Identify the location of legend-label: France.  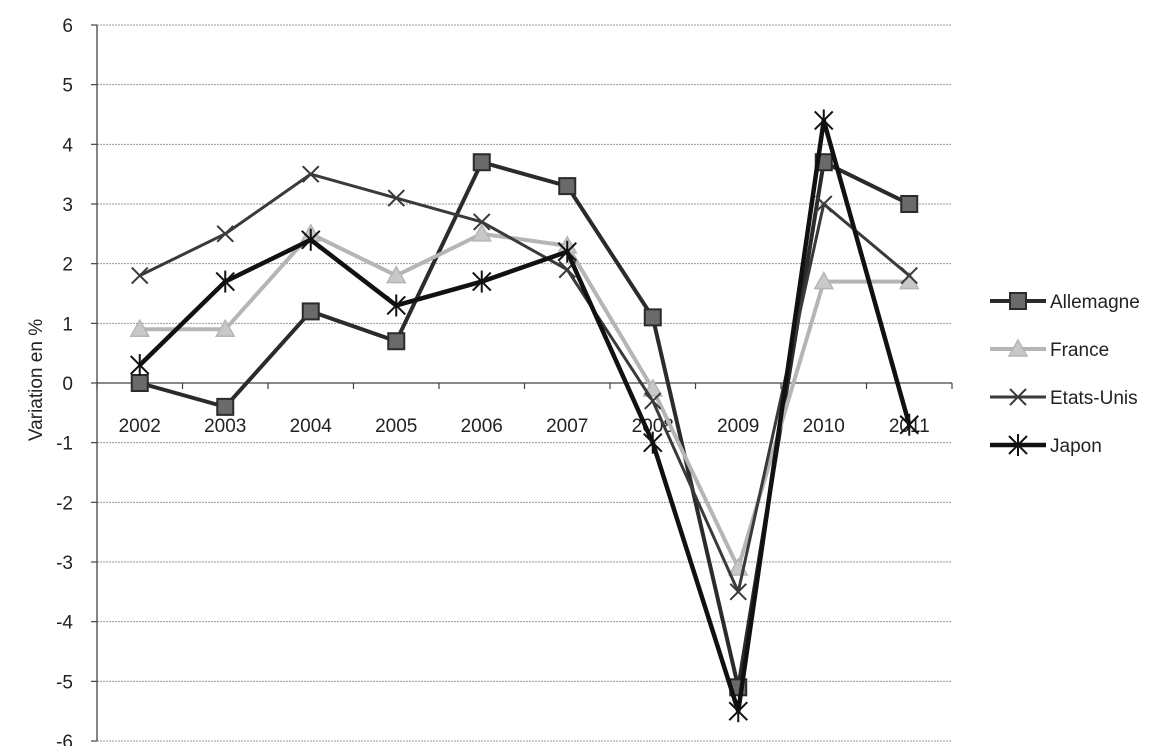
(1079, 350).